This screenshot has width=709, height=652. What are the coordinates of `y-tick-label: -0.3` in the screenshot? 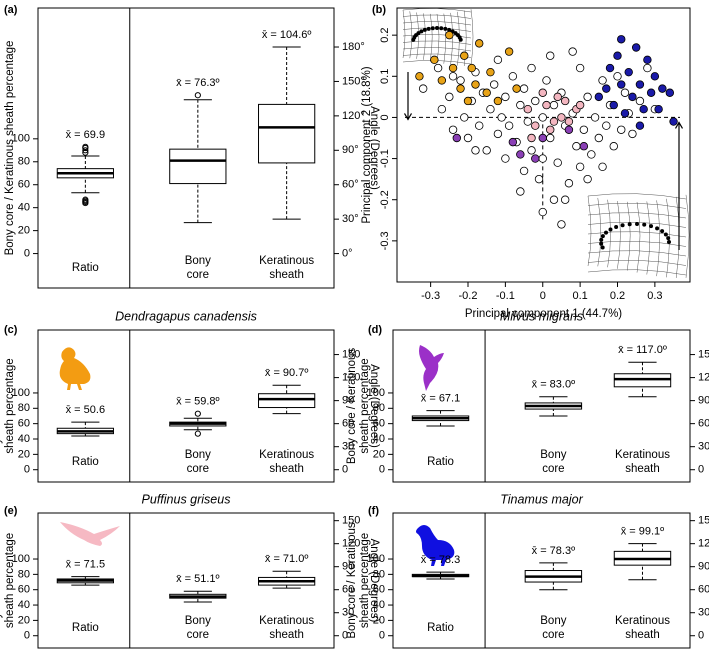 It's located at (385, 240).